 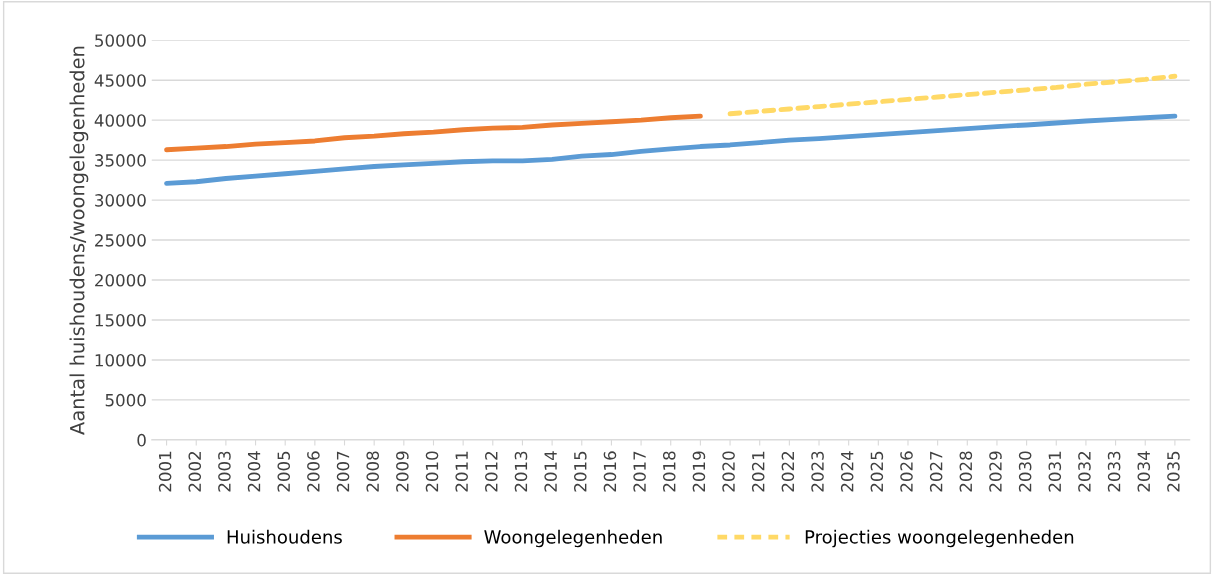 What do you see at coordinates (936, 471) in the screenshot?
I see `x-tick-label: 2027` at bounding box center [936, 471].